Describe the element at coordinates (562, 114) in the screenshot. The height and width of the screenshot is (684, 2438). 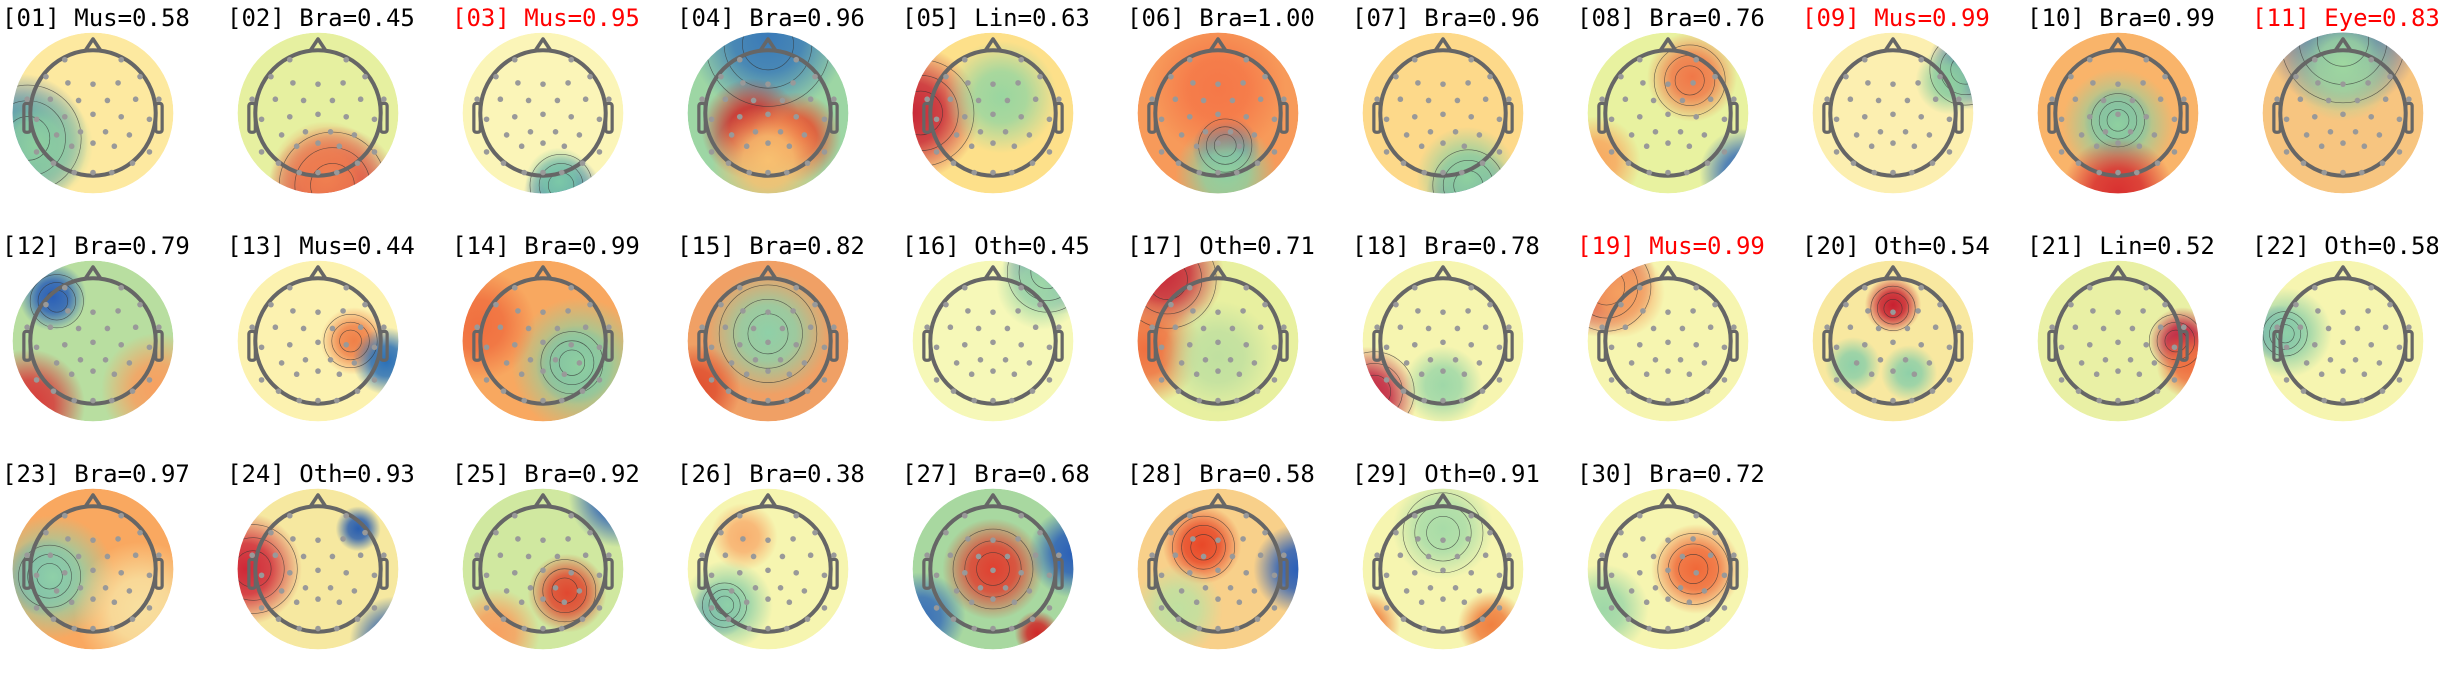
I see `topomap-3: [03] Mus=0.95` at that location.